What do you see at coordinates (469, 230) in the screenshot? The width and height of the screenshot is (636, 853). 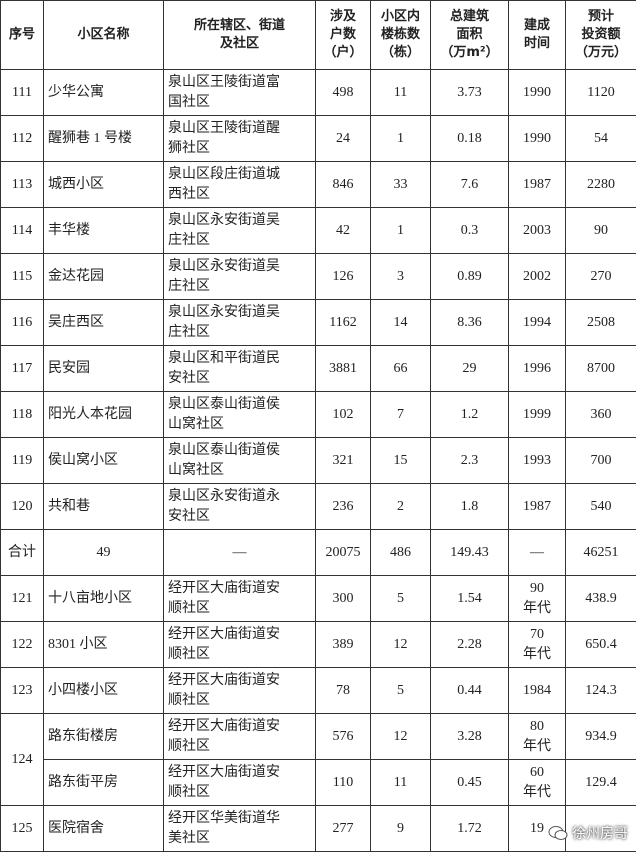 I see `table-cell: 0.3` at bounding box center [469, 230].